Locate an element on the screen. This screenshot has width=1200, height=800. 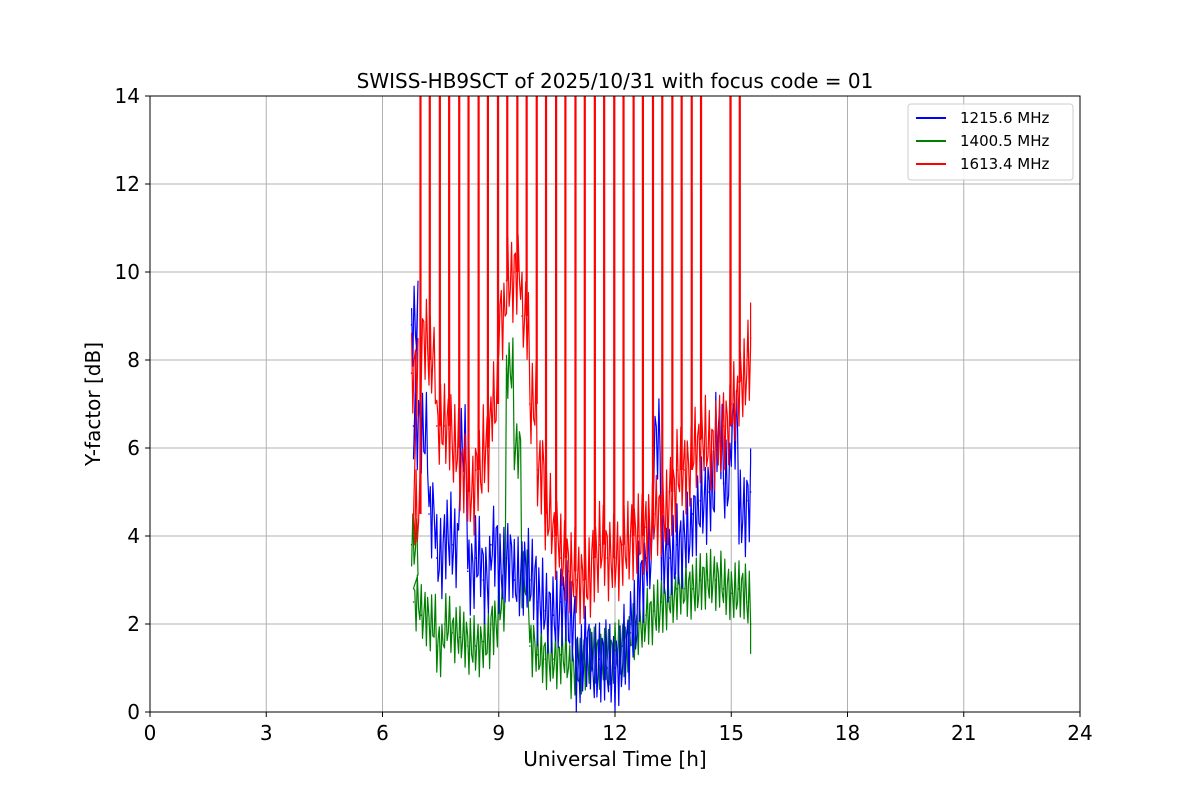
x-tick-label: 9 is located at coordinates (498, 733).